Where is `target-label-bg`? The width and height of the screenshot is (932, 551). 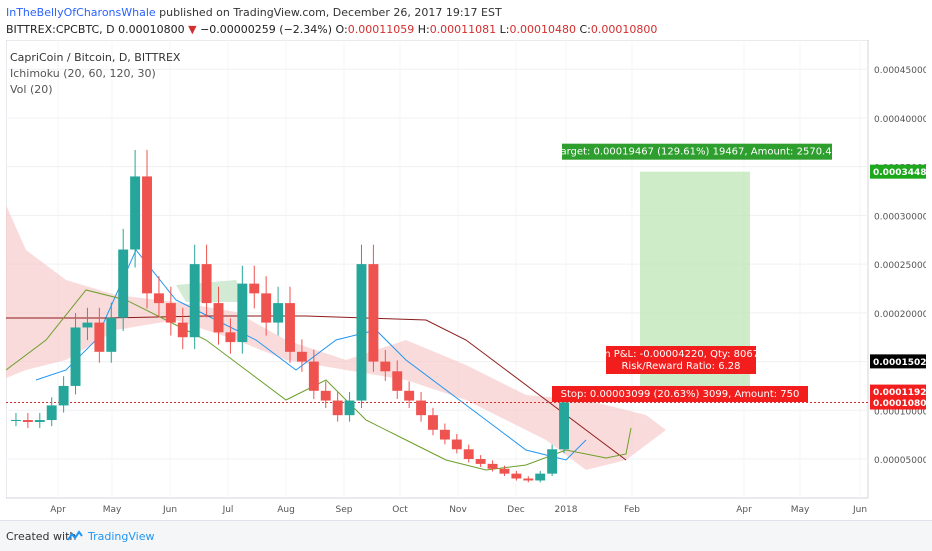
target-label-bg is located at coordinates (697, 151).